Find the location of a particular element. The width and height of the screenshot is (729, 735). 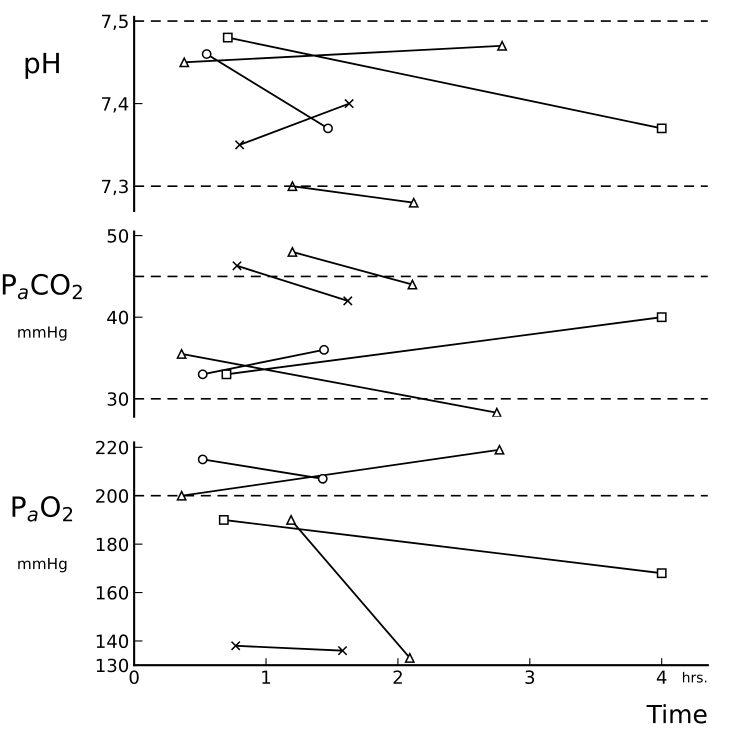

x-tick-label: 4 is located at coordinates (661, 677).